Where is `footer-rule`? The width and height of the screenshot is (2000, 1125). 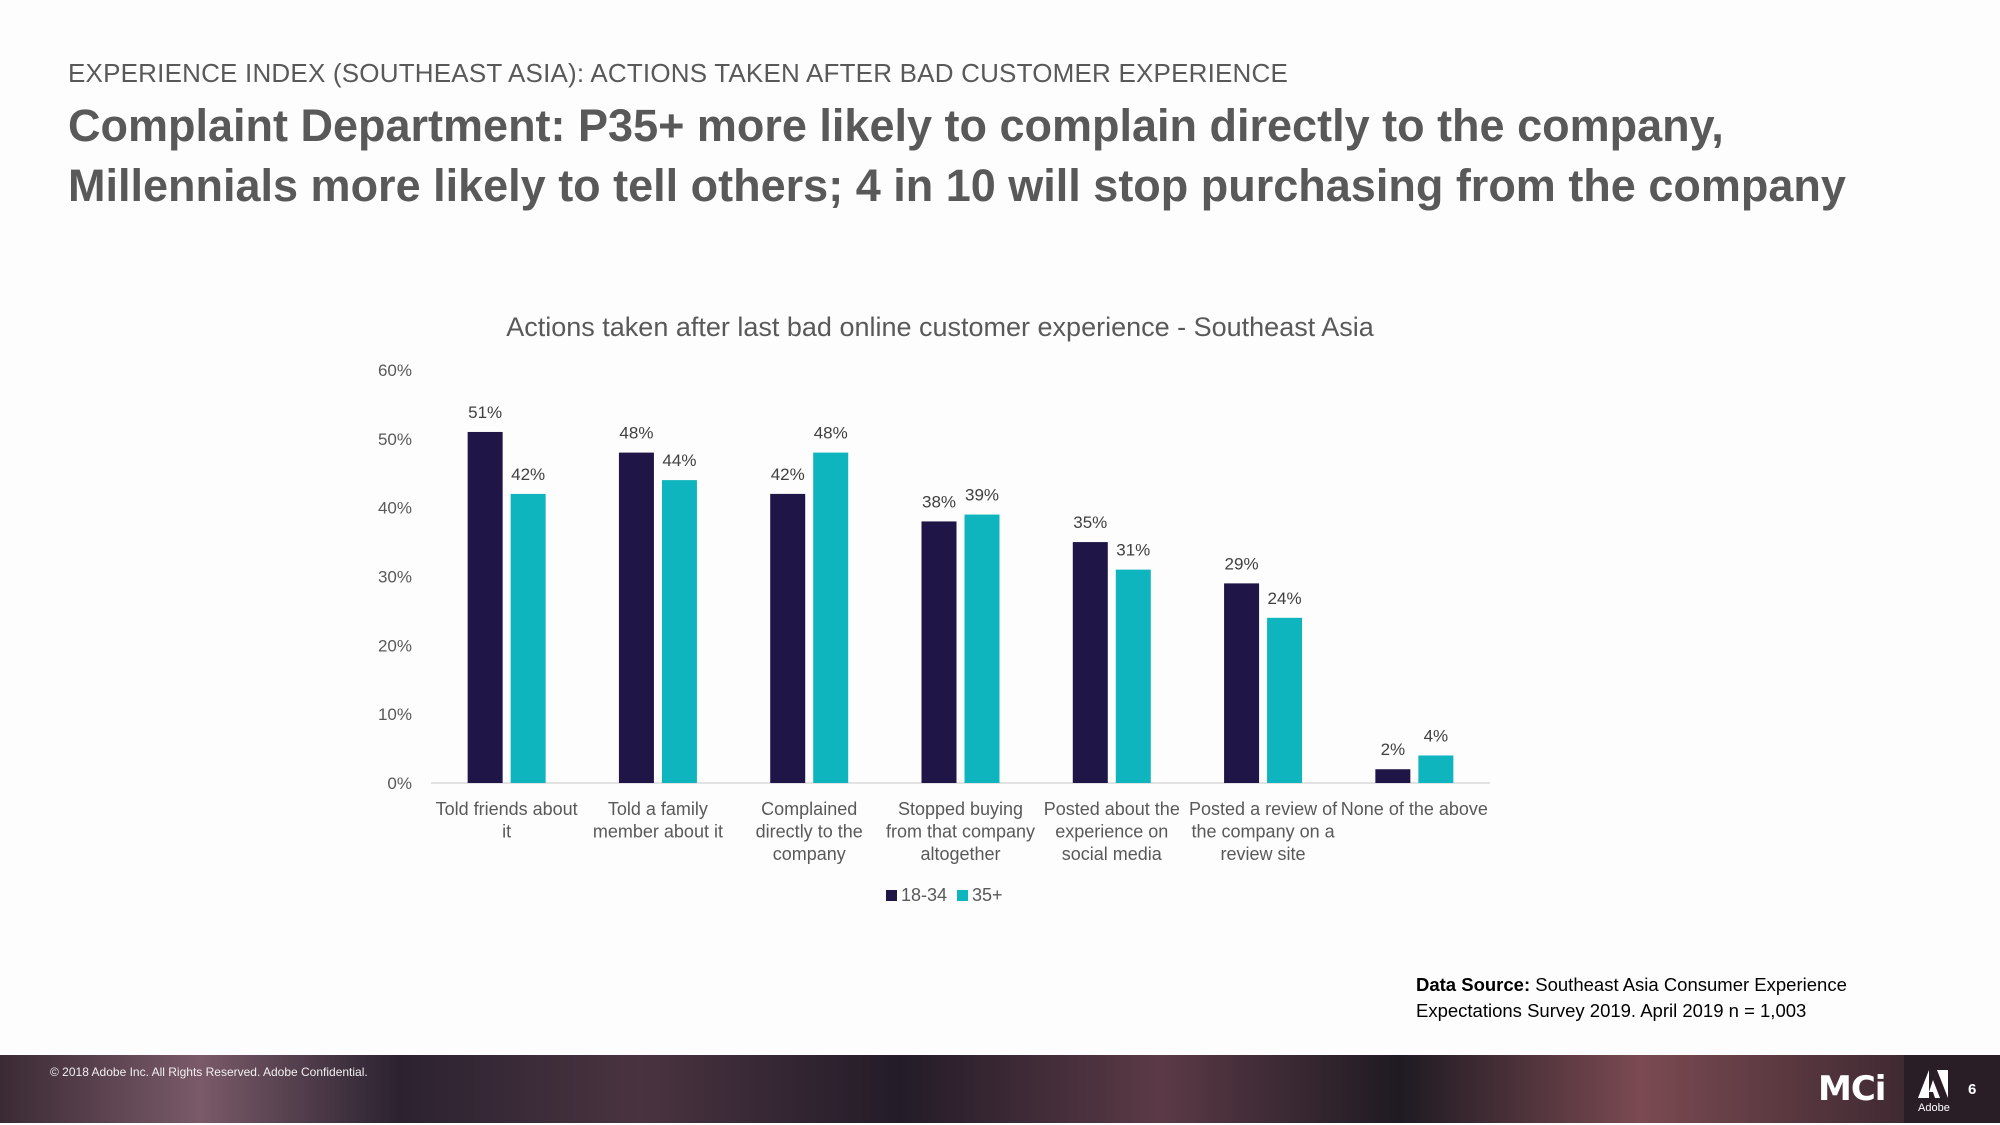
footer-rule is located at coordinates (1000, 1124).